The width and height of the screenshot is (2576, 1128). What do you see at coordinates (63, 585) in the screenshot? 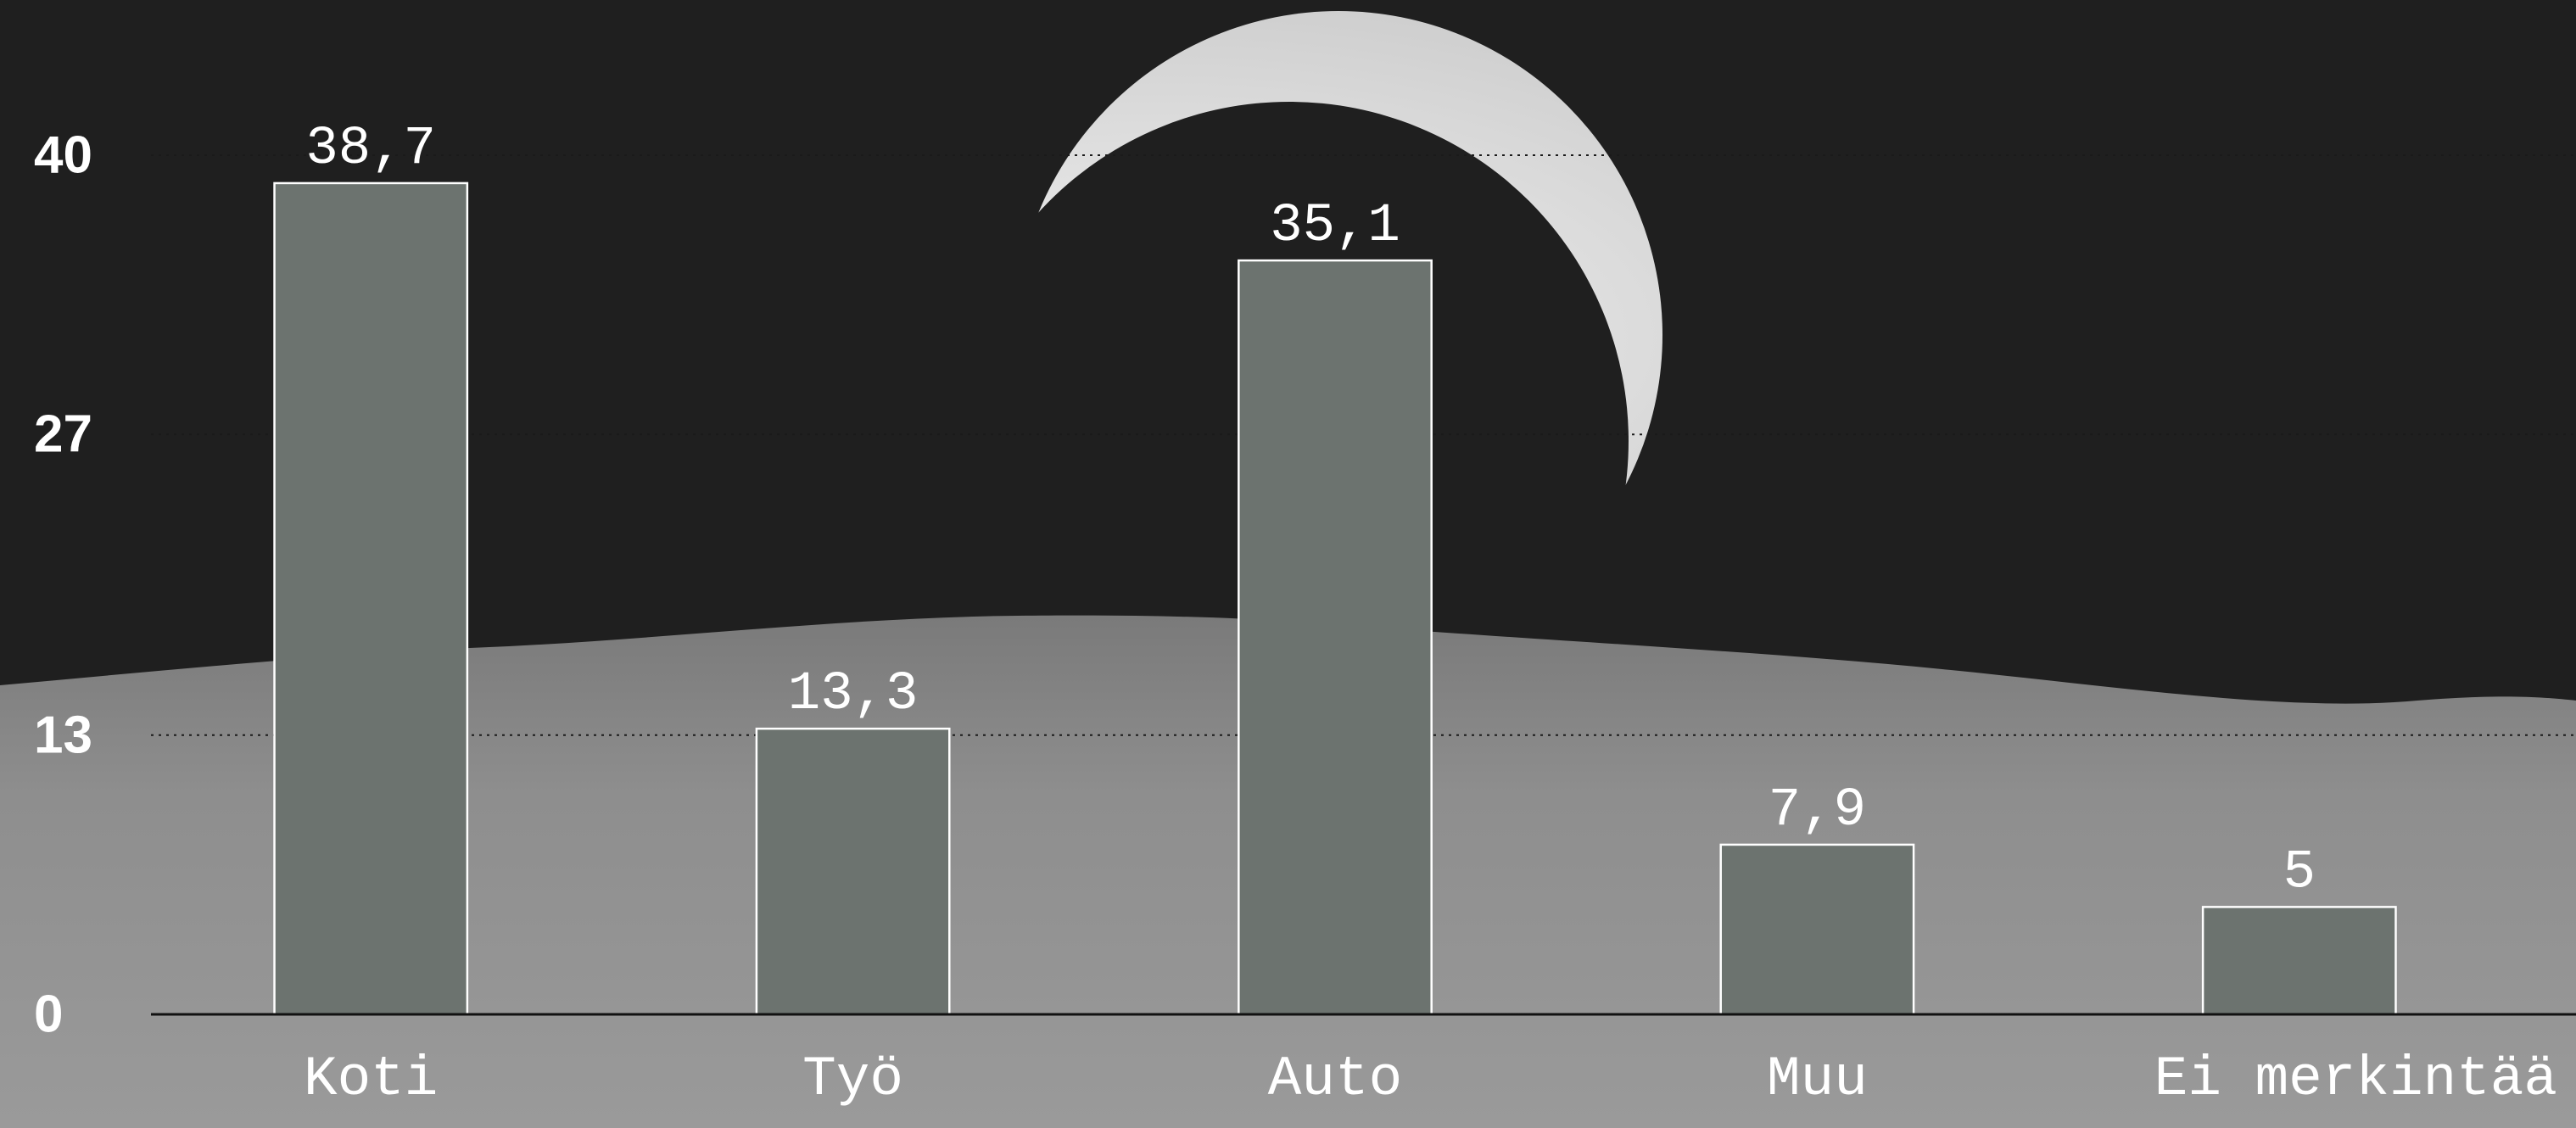
I see `y-axis-ticks: 0 13 27 40` at bounding box center [63, 585].